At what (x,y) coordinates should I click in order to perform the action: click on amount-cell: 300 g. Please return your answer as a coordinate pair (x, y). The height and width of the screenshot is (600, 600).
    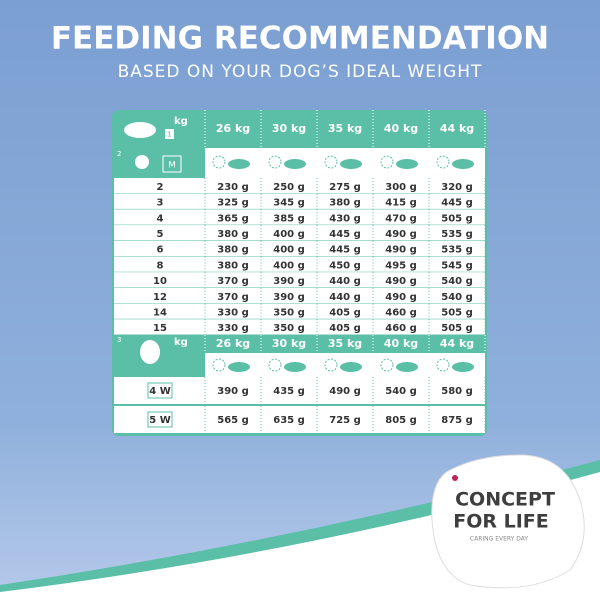
    Looking at the image, I should click on (401, 187).